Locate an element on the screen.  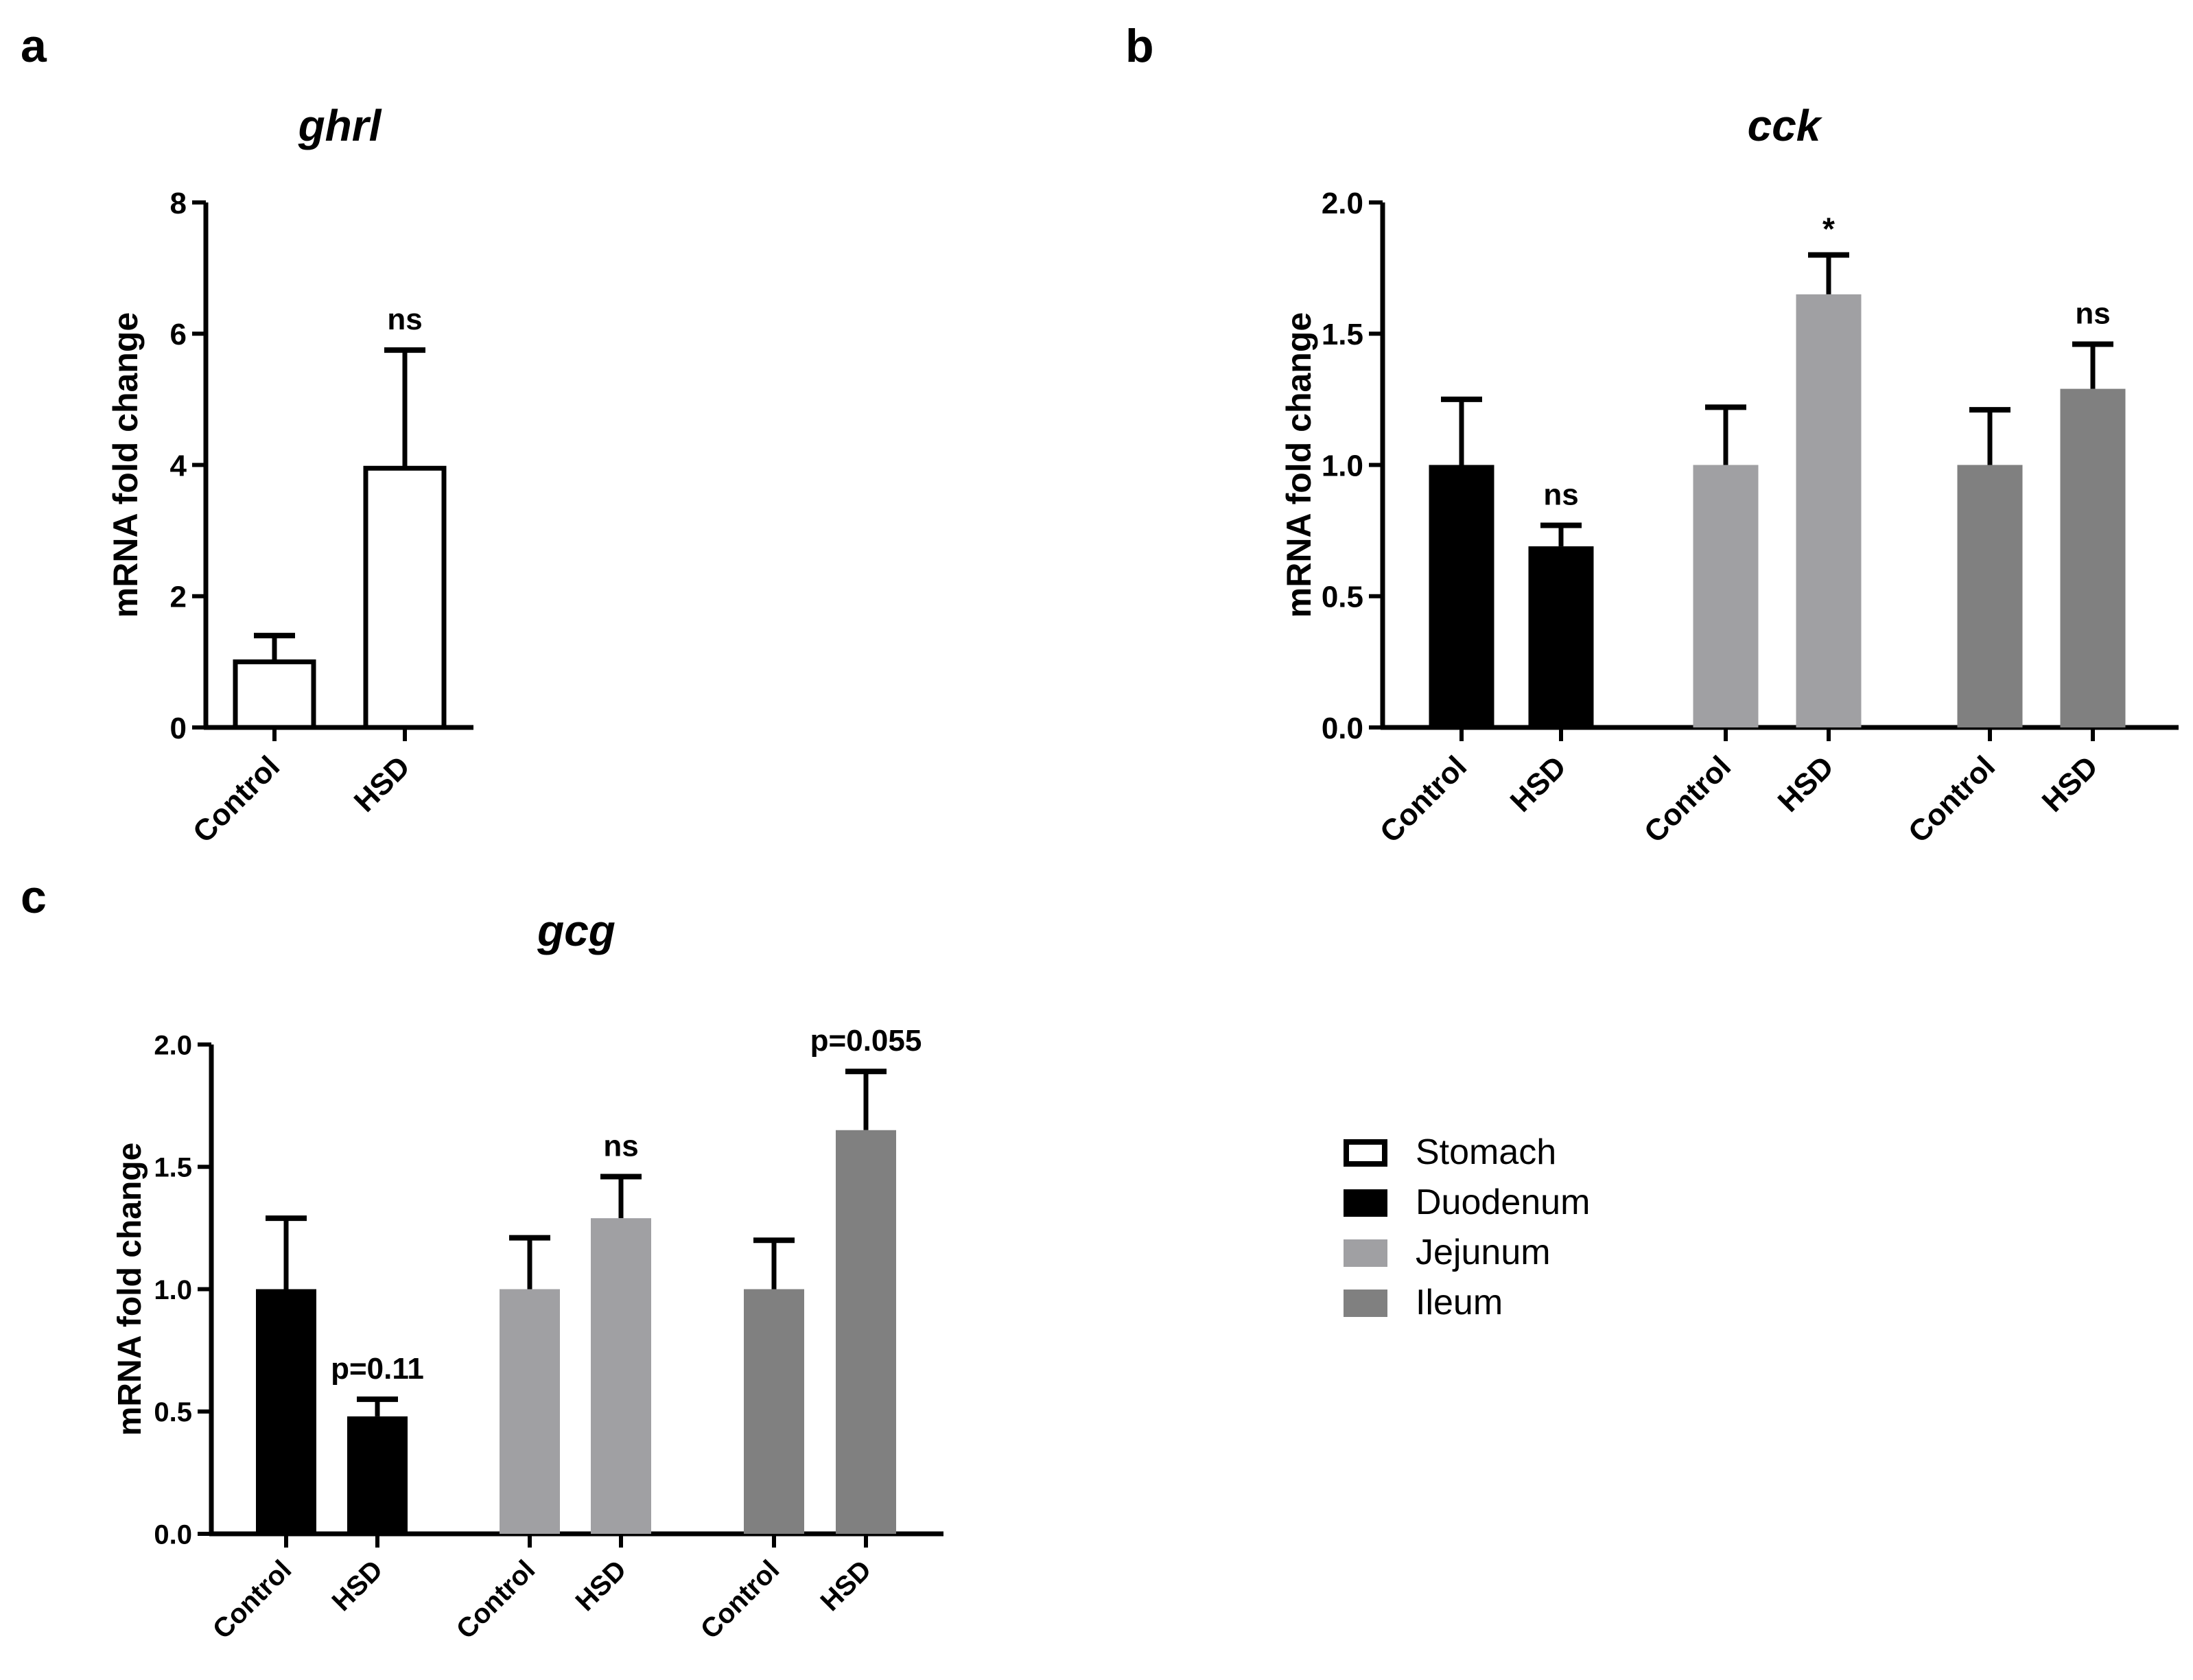
y-tick-label: 6 is located at coordinates (178, 334).